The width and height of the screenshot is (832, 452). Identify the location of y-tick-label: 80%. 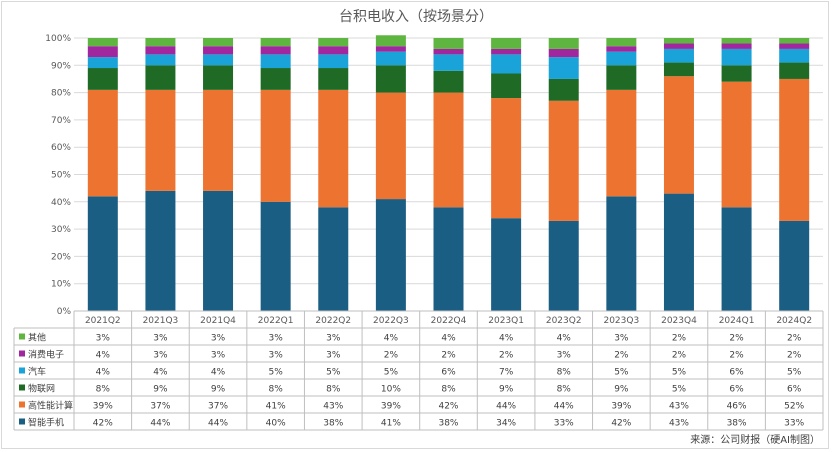
(61, 94).